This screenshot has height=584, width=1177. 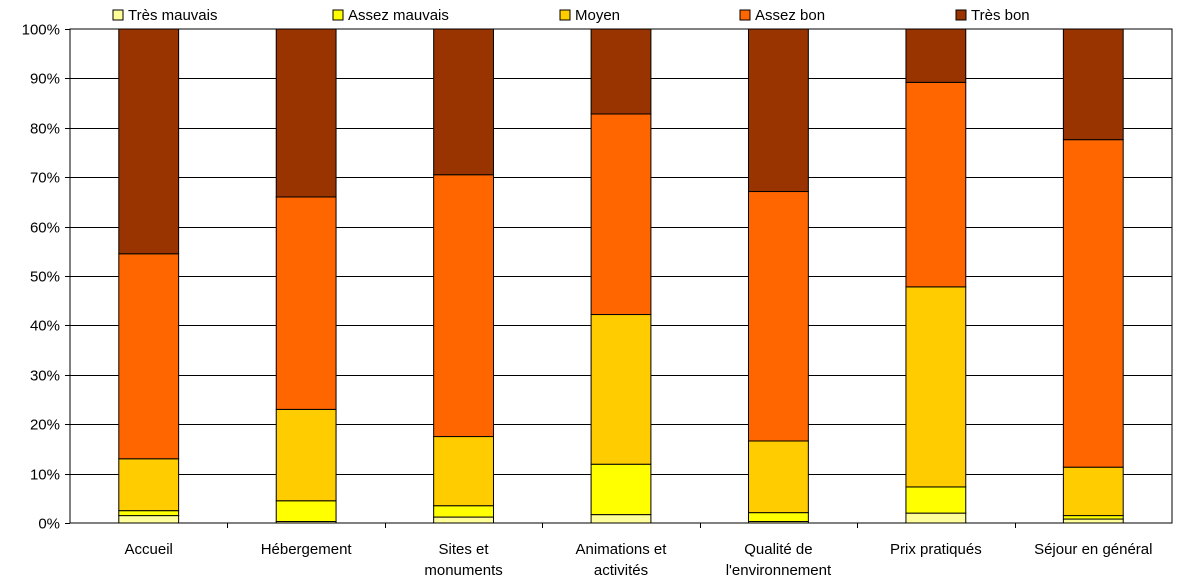 What do you see at coordinates (936, 549) in the screenshot?
I see `x-category-label: Prix pratiqués` at bounding box center [936, 549].